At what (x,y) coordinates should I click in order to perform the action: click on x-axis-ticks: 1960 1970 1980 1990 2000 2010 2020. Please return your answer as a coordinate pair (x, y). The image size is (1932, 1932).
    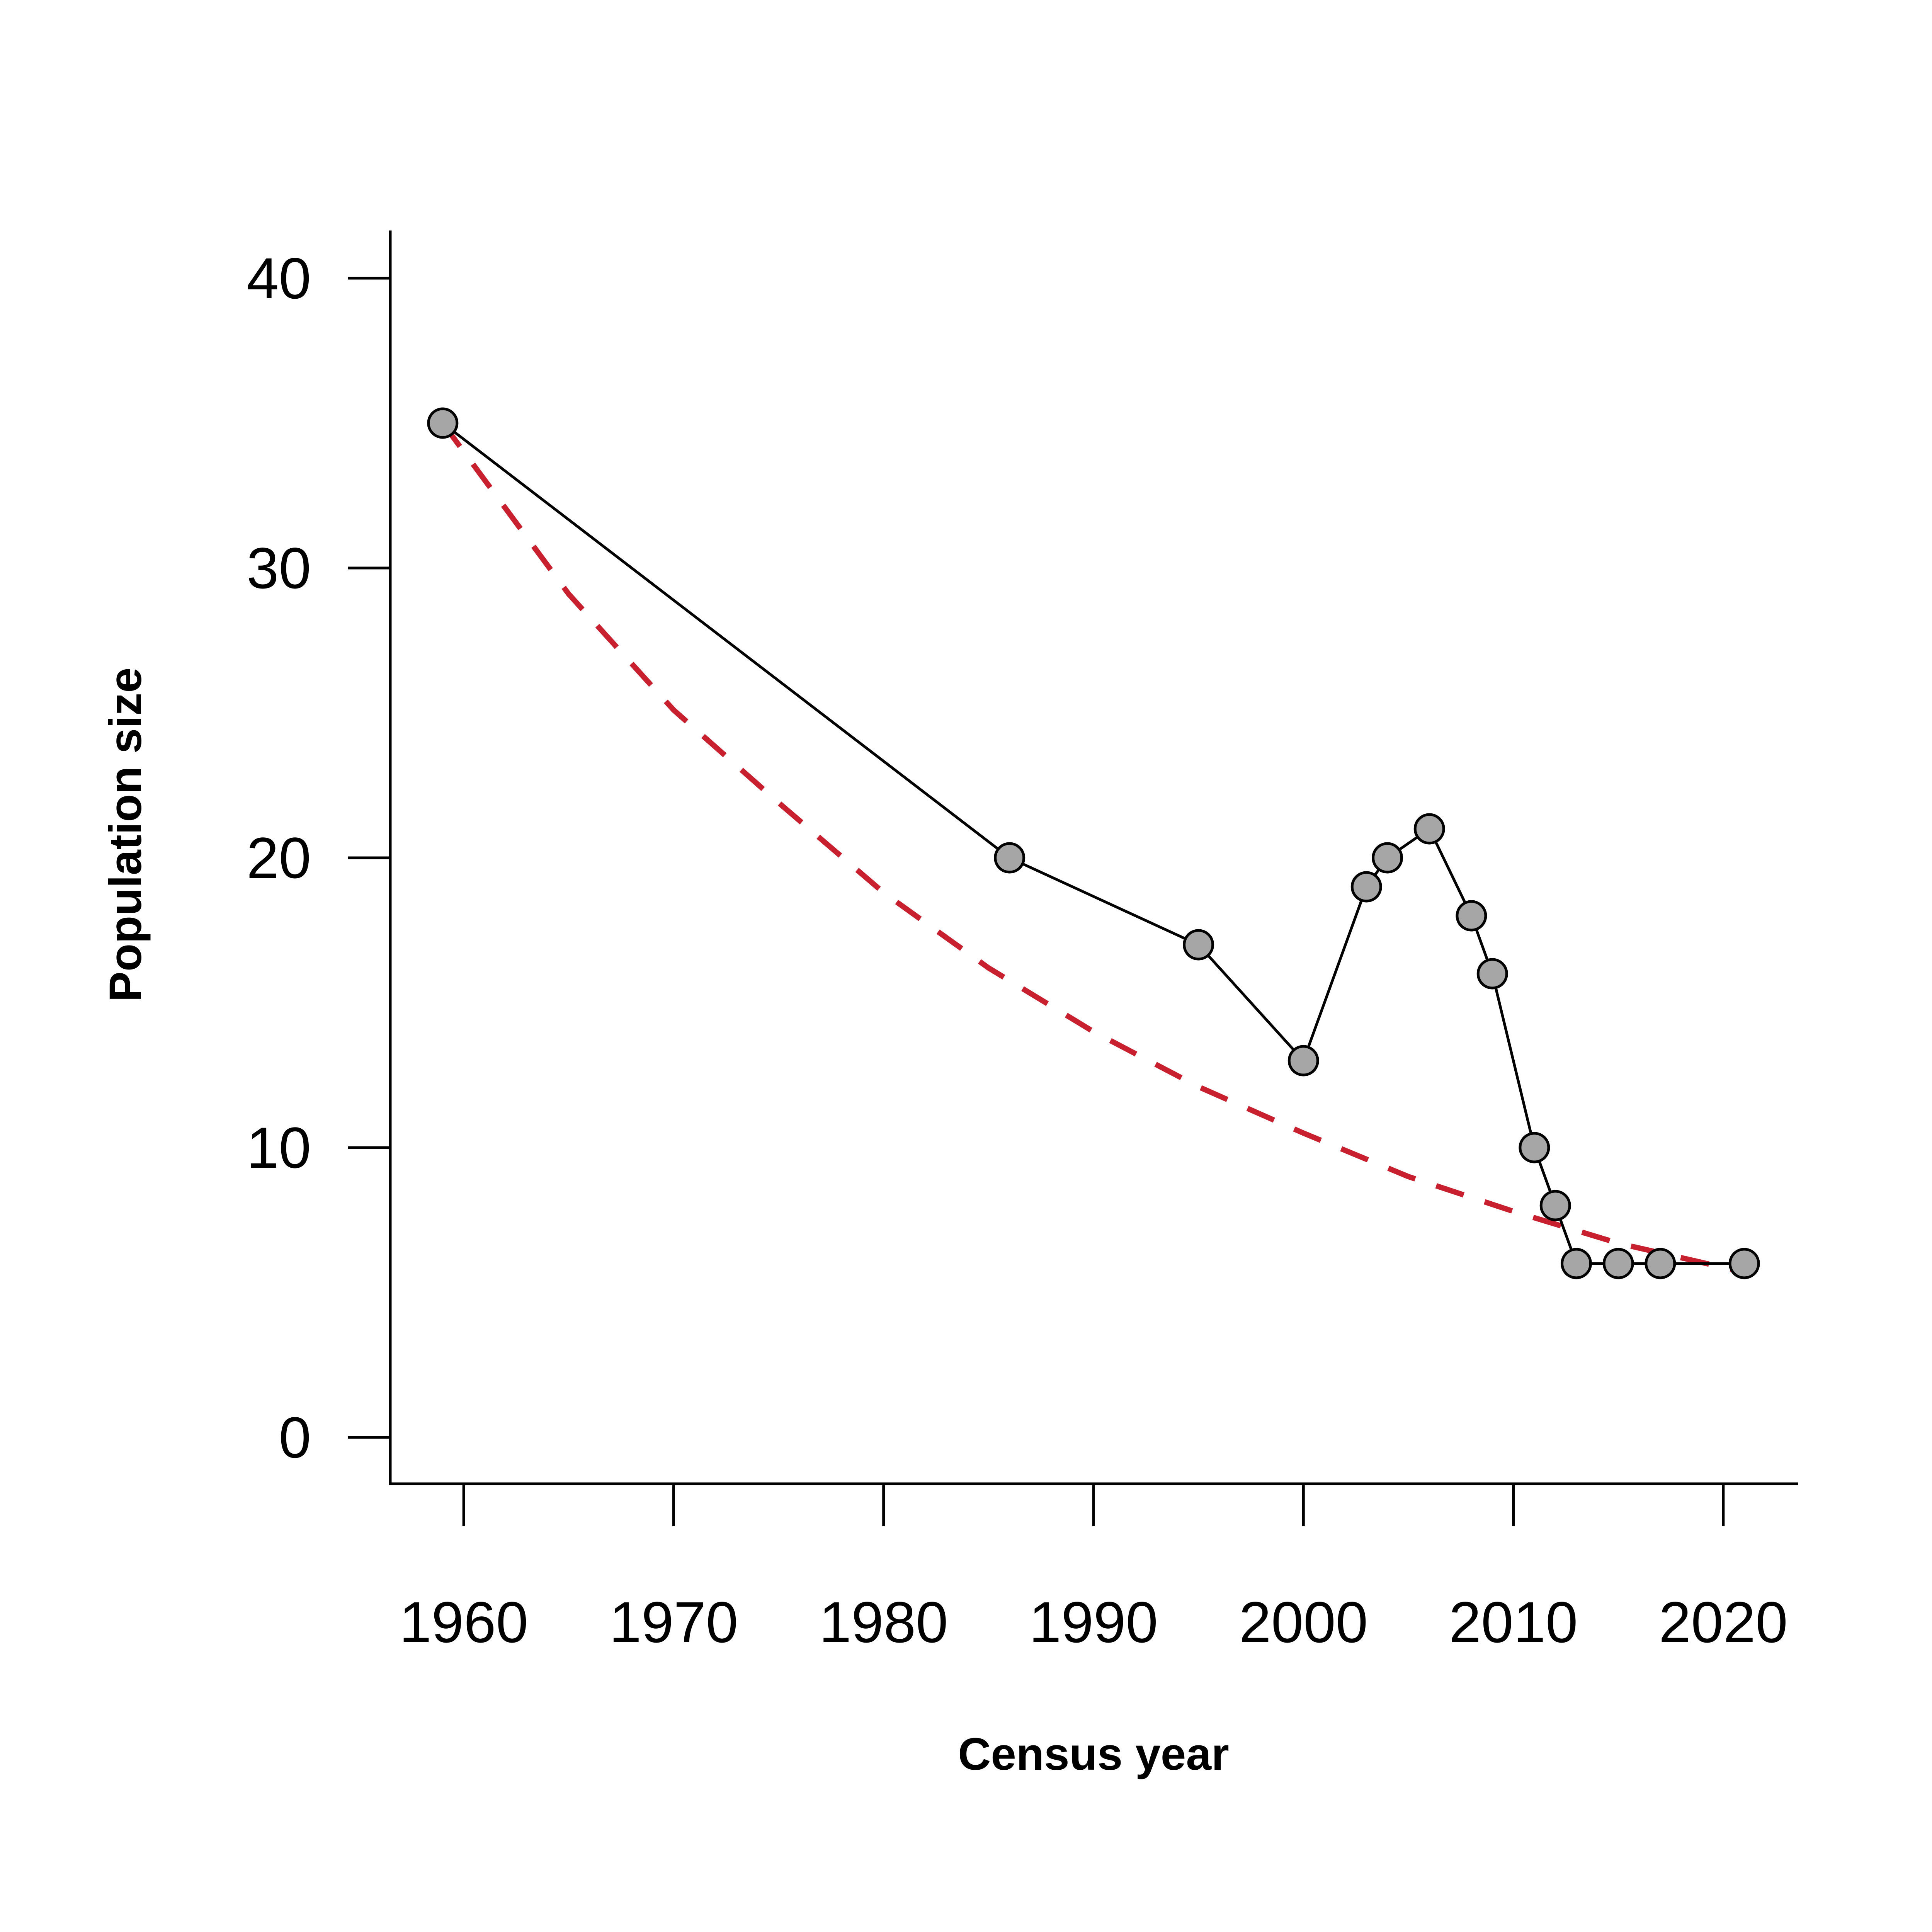
    Looking at the image, I should click on (1093, 1569).